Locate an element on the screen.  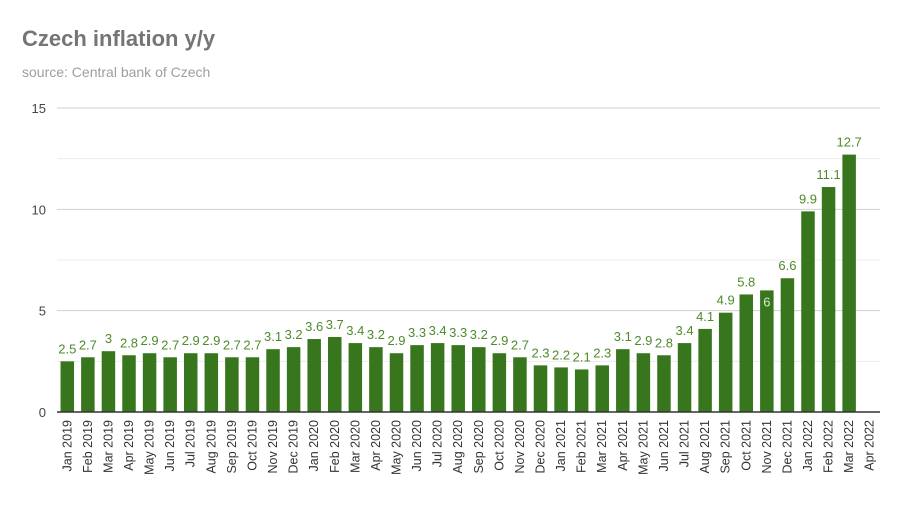
data-label: 4.1 is located at coordinates (705, 316).